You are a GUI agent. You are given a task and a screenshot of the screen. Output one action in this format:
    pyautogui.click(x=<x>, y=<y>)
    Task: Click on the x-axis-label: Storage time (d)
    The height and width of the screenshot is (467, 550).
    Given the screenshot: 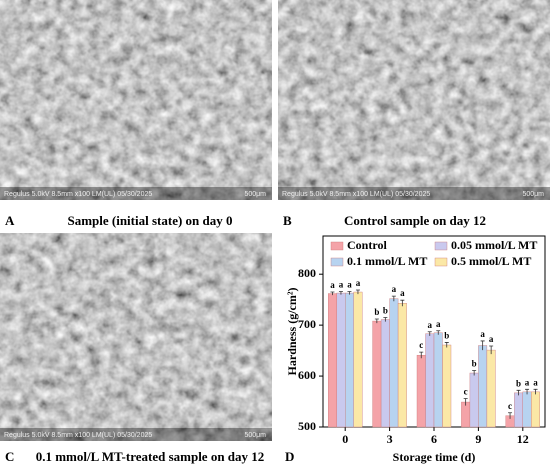 What is the action you would take?
    pyautogui.click(x=434, y=457)
    